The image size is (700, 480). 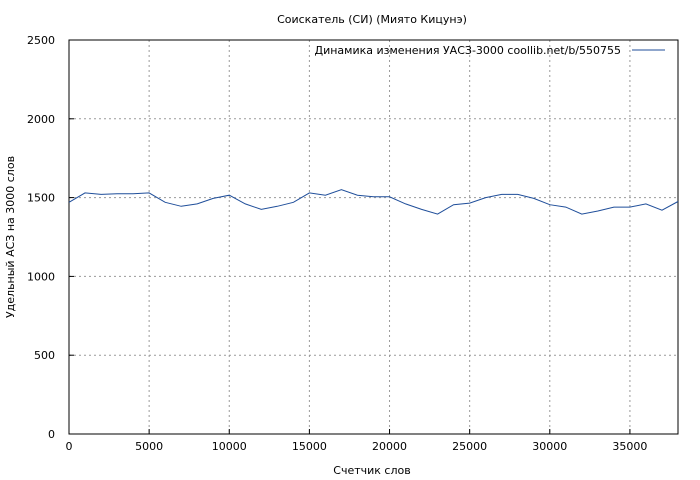 I want to click on x-axis-label: Счетчик слов, so click(x=371, y=470).